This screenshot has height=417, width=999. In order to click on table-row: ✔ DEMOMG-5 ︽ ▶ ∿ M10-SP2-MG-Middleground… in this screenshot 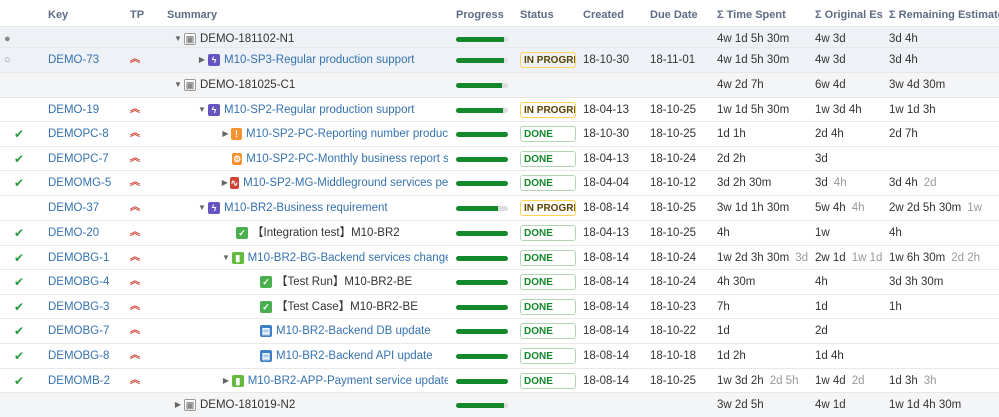, I will do `click(499, 182)`.